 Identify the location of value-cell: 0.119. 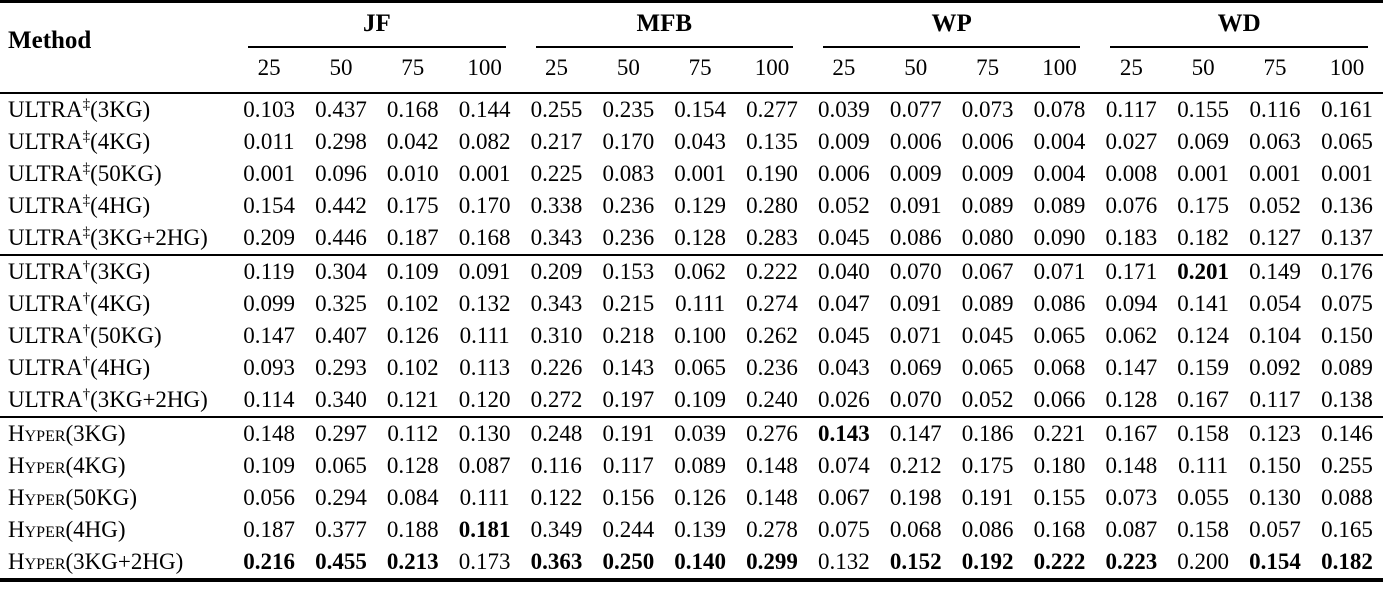
(269, 271).